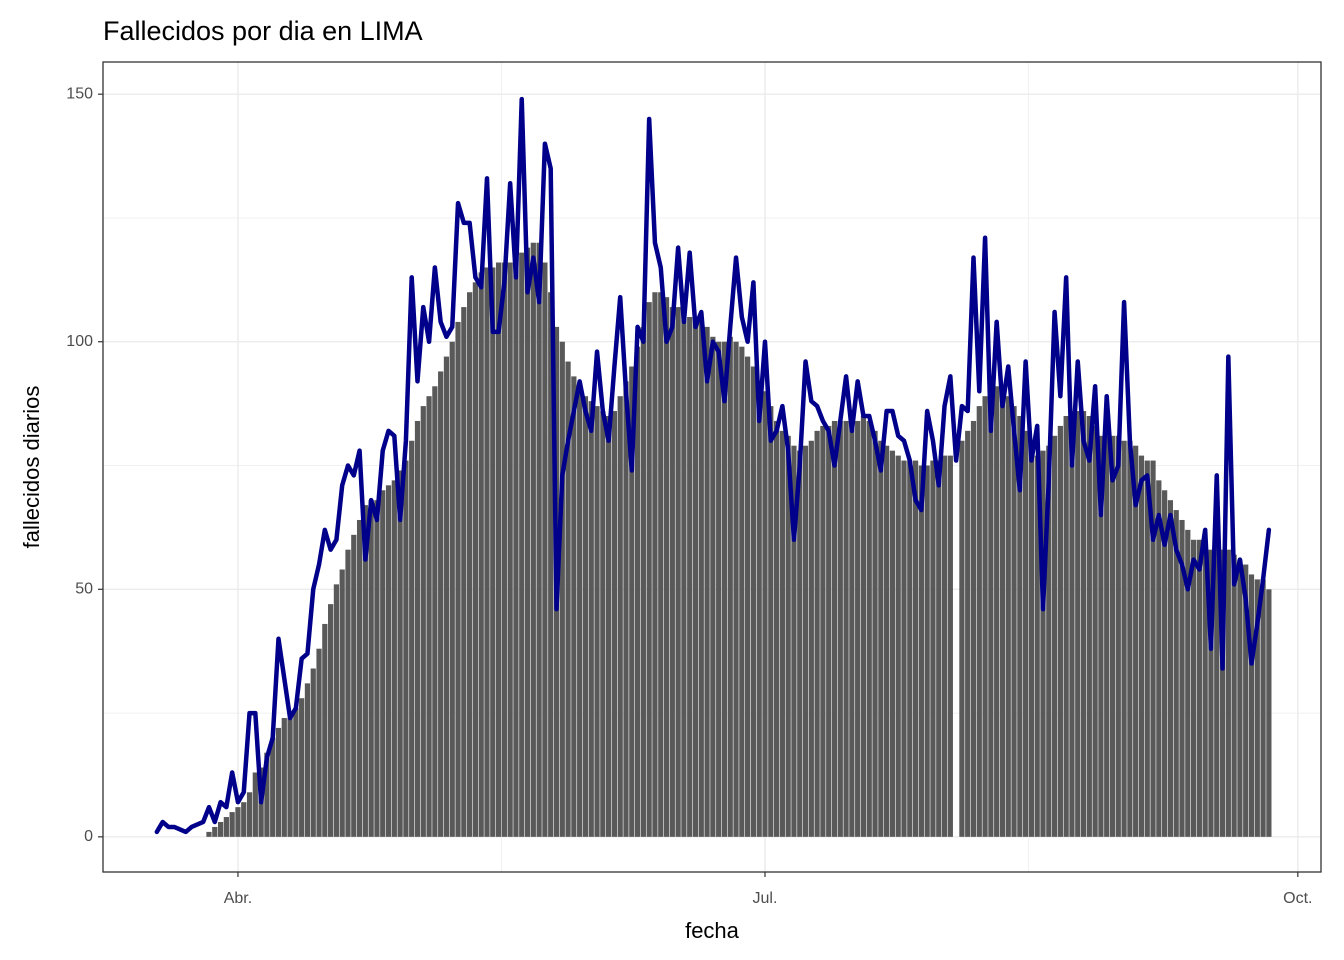 The image size is (1344, 960). What do you see at coordinates (1297, 898) in the screenshot?
I see `x-tick-label: Oct.` at bounding box center [1297, 898].